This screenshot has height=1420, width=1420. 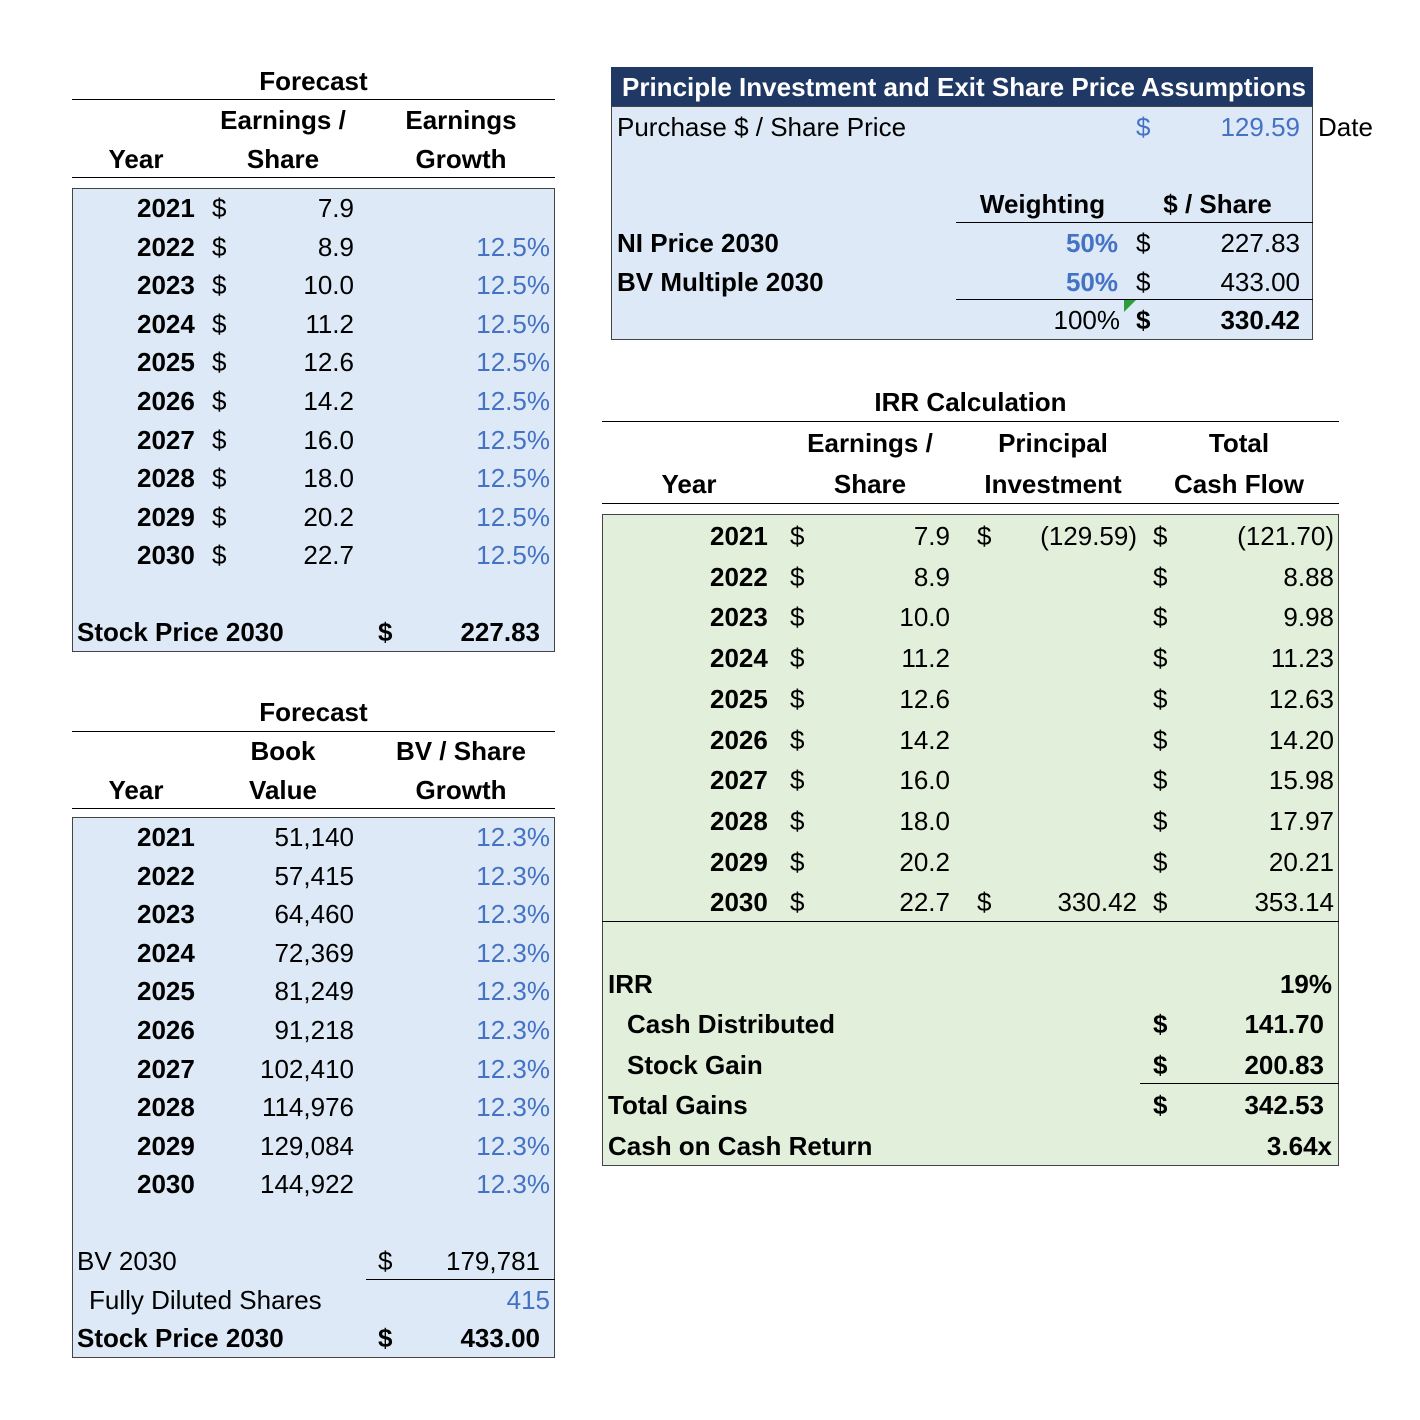 What do you see at coordinates (739, 739) in the screenshot?
I see `table-row-year: 2026` at bounding box center [739, 739].